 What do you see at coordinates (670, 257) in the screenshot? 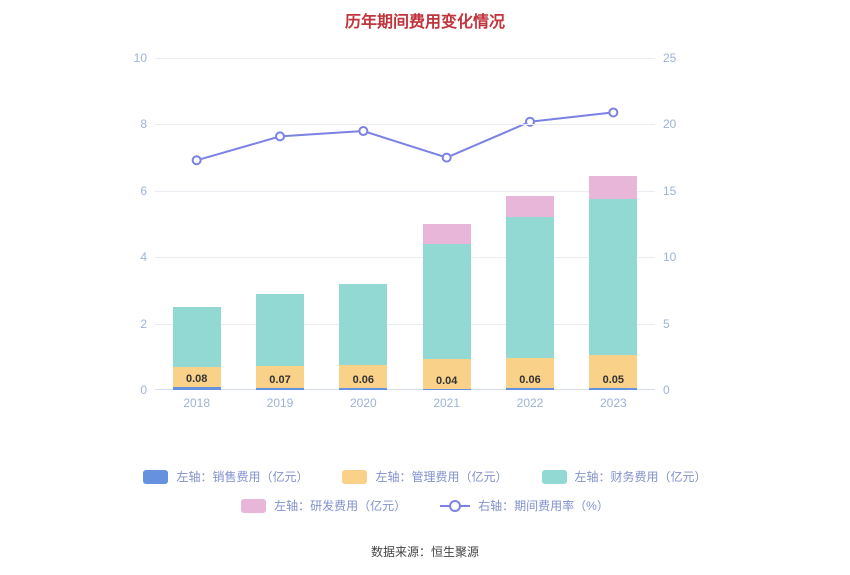
I see `right-axis-tick-label: 10` at bounding box center [670, 257].